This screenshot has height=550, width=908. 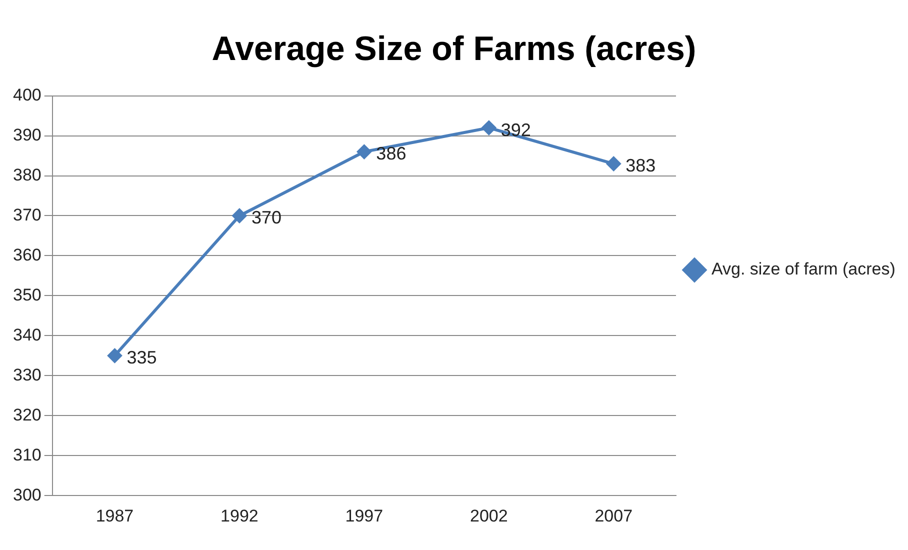 I want to click on y-tick-label: 320, so click(x=27, y=414).